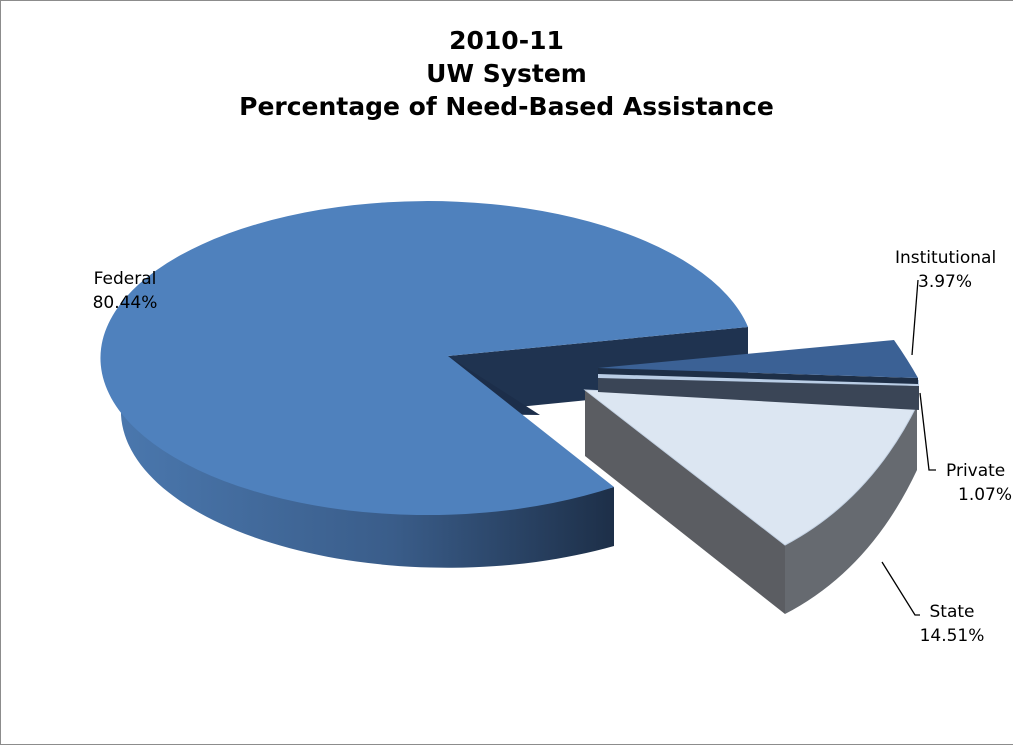 Image resolution: width=1013 pixels, height=745 pixels. What do you see at coordinates (758, 359) in the screenshot?
I see `slice-institutional-top` at bounding box center [758, 359].